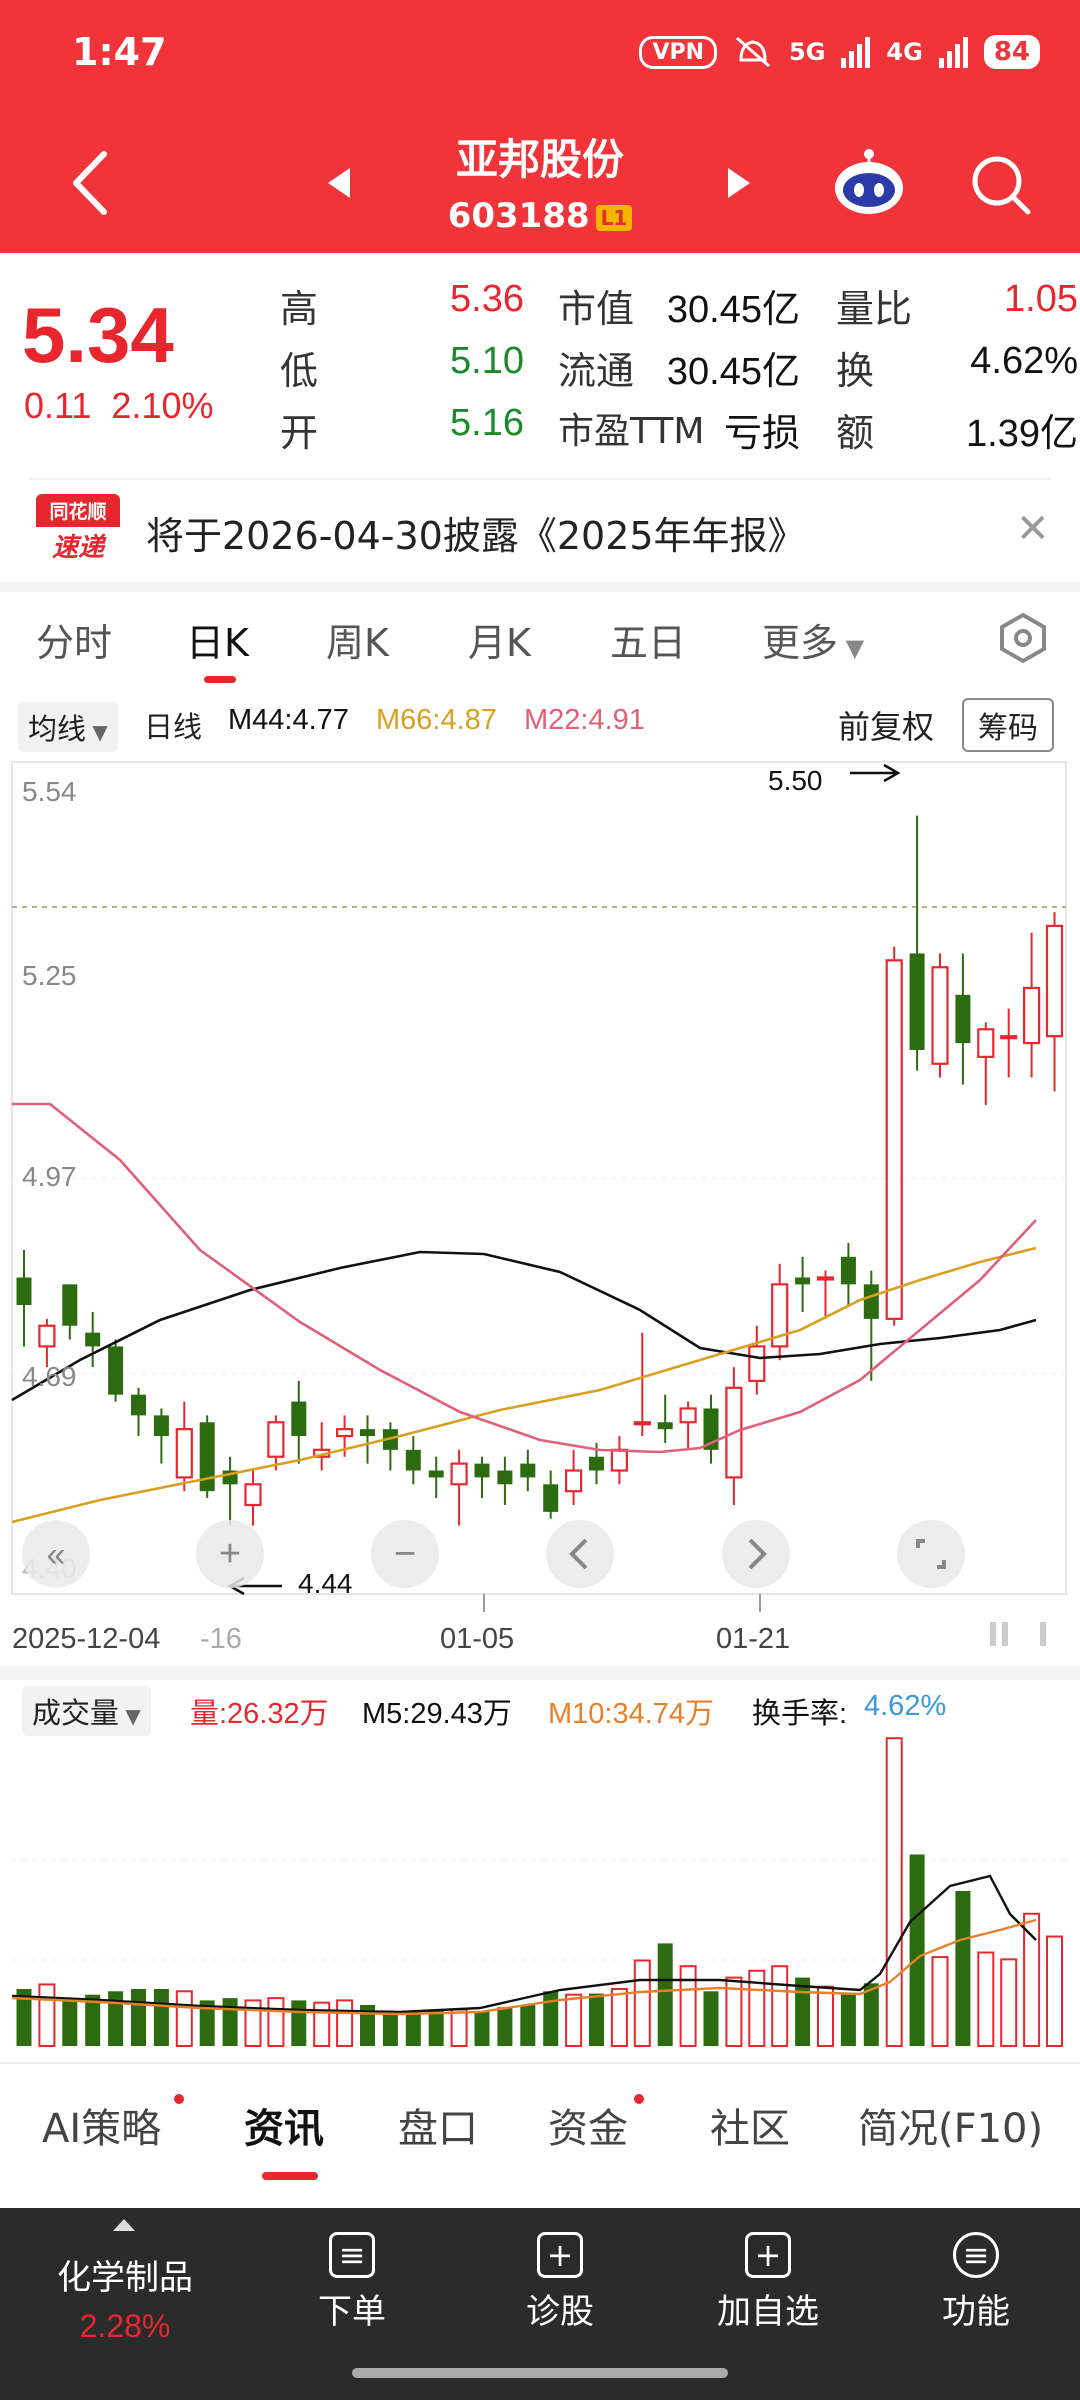 The width and height of the screenshot is (1080, 2400). What do you see at coordinates (584, 720) in the screenshot?
I see `ma22-value: M22:4.91` at bounding box center [584, 720].